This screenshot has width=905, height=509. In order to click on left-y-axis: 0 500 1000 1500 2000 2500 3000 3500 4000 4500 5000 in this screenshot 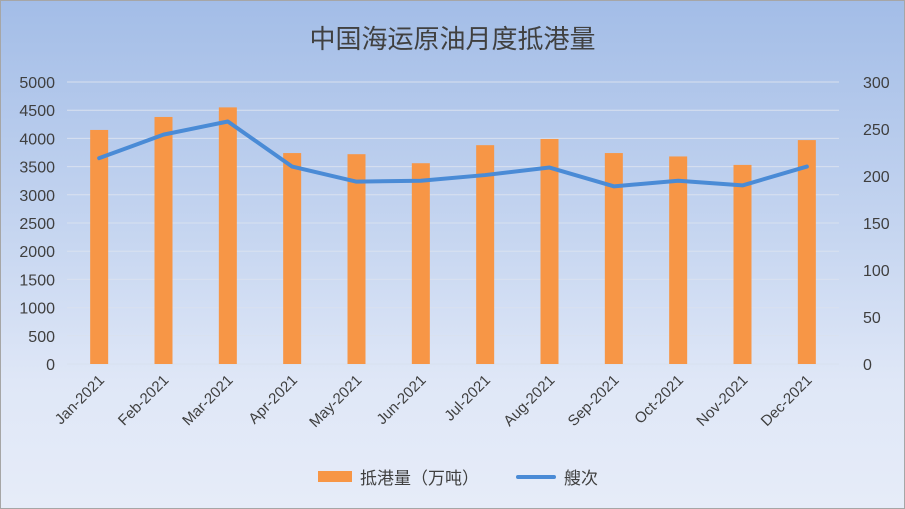, I will do `click(37, 224)`.